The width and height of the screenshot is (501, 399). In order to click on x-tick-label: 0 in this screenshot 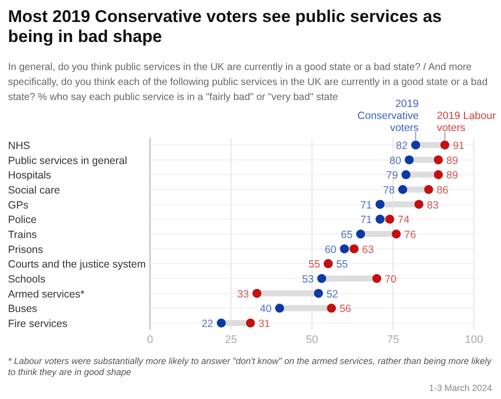, I will do `click(150, 340)`.